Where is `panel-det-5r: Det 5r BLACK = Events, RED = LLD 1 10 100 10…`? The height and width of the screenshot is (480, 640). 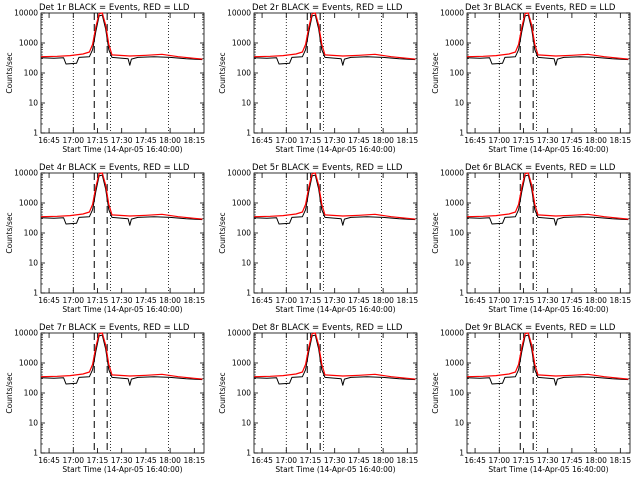 panel-det-5r: Det 5r BLACK = Events, RED = LLD 1 10 100 10… is located at coordinates (318, 238).